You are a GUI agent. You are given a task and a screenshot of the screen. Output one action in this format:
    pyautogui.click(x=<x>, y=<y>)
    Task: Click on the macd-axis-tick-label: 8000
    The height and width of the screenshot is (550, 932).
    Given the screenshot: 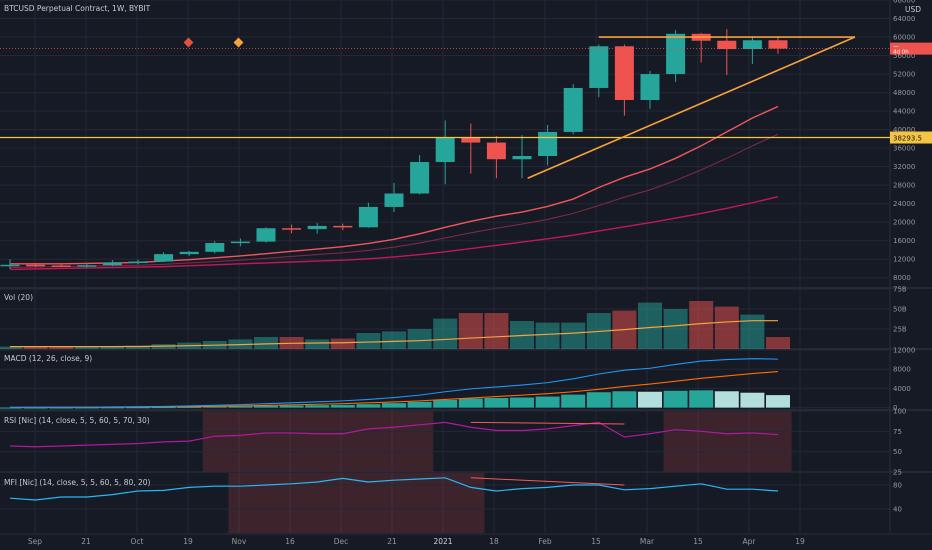 What is the action you would take?
    pyautogui.click(x=902, y=370)
    